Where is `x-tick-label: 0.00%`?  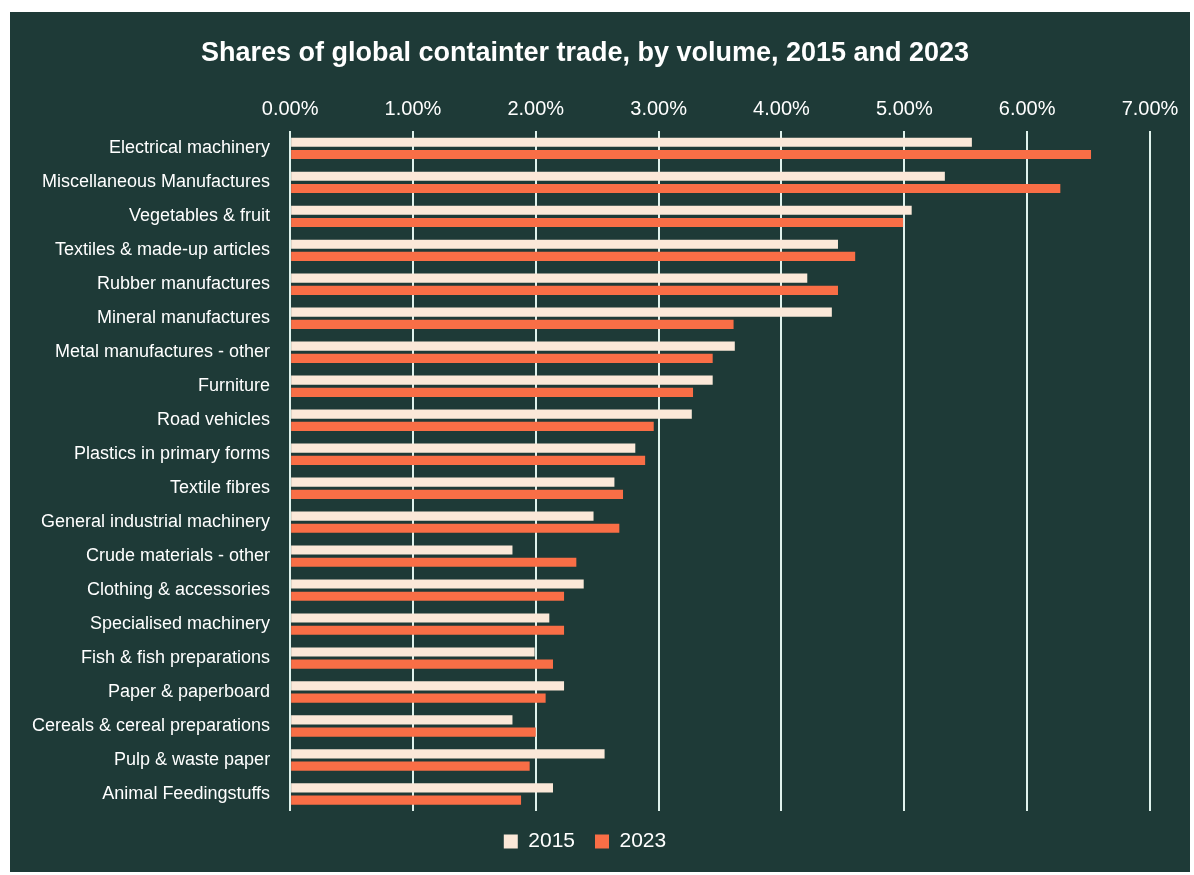 x-tick-label: 0.00% is located at coordinates (290, 107).